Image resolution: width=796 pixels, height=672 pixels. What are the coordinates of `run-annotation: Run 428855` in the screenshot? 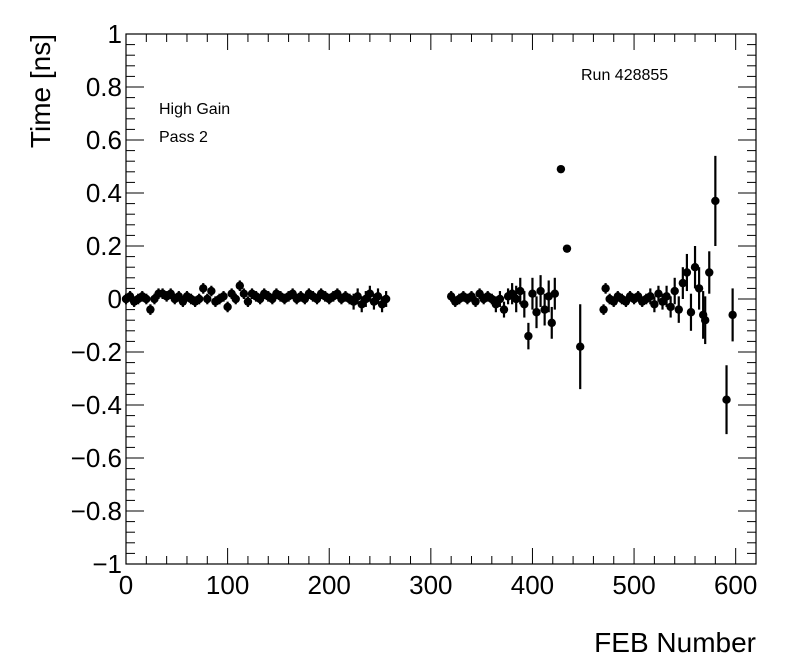 It's located at (624, 75).